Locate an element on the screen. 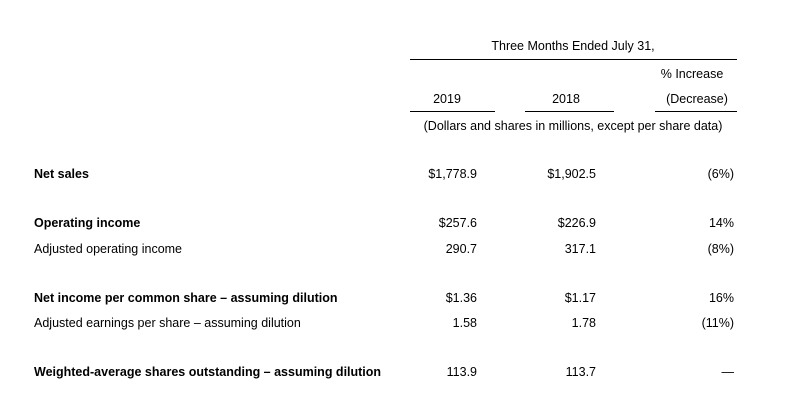  header-rule is located at coordinates (573, 59).